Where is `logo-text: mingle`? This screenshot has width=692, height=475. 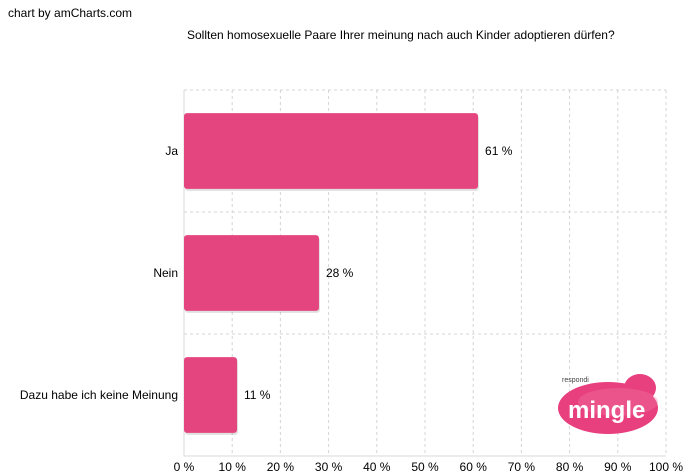
logo-text: mingle is located at coordinates (606, 410).